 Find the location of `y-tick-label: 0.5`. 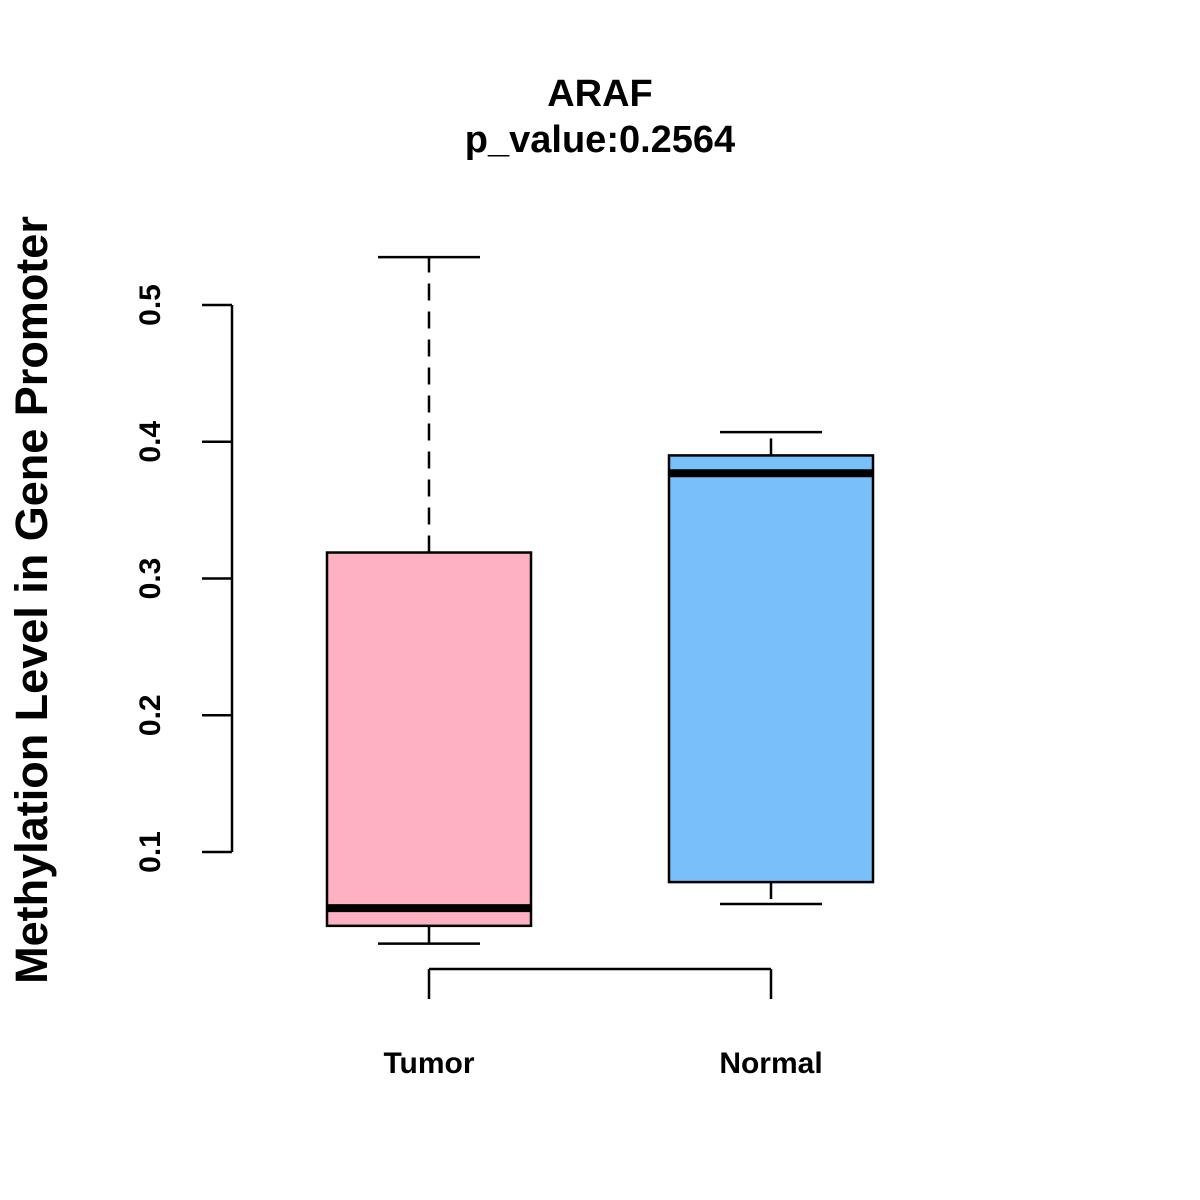

y-tick-label: 0.5 is located at coordinates (150, 305).